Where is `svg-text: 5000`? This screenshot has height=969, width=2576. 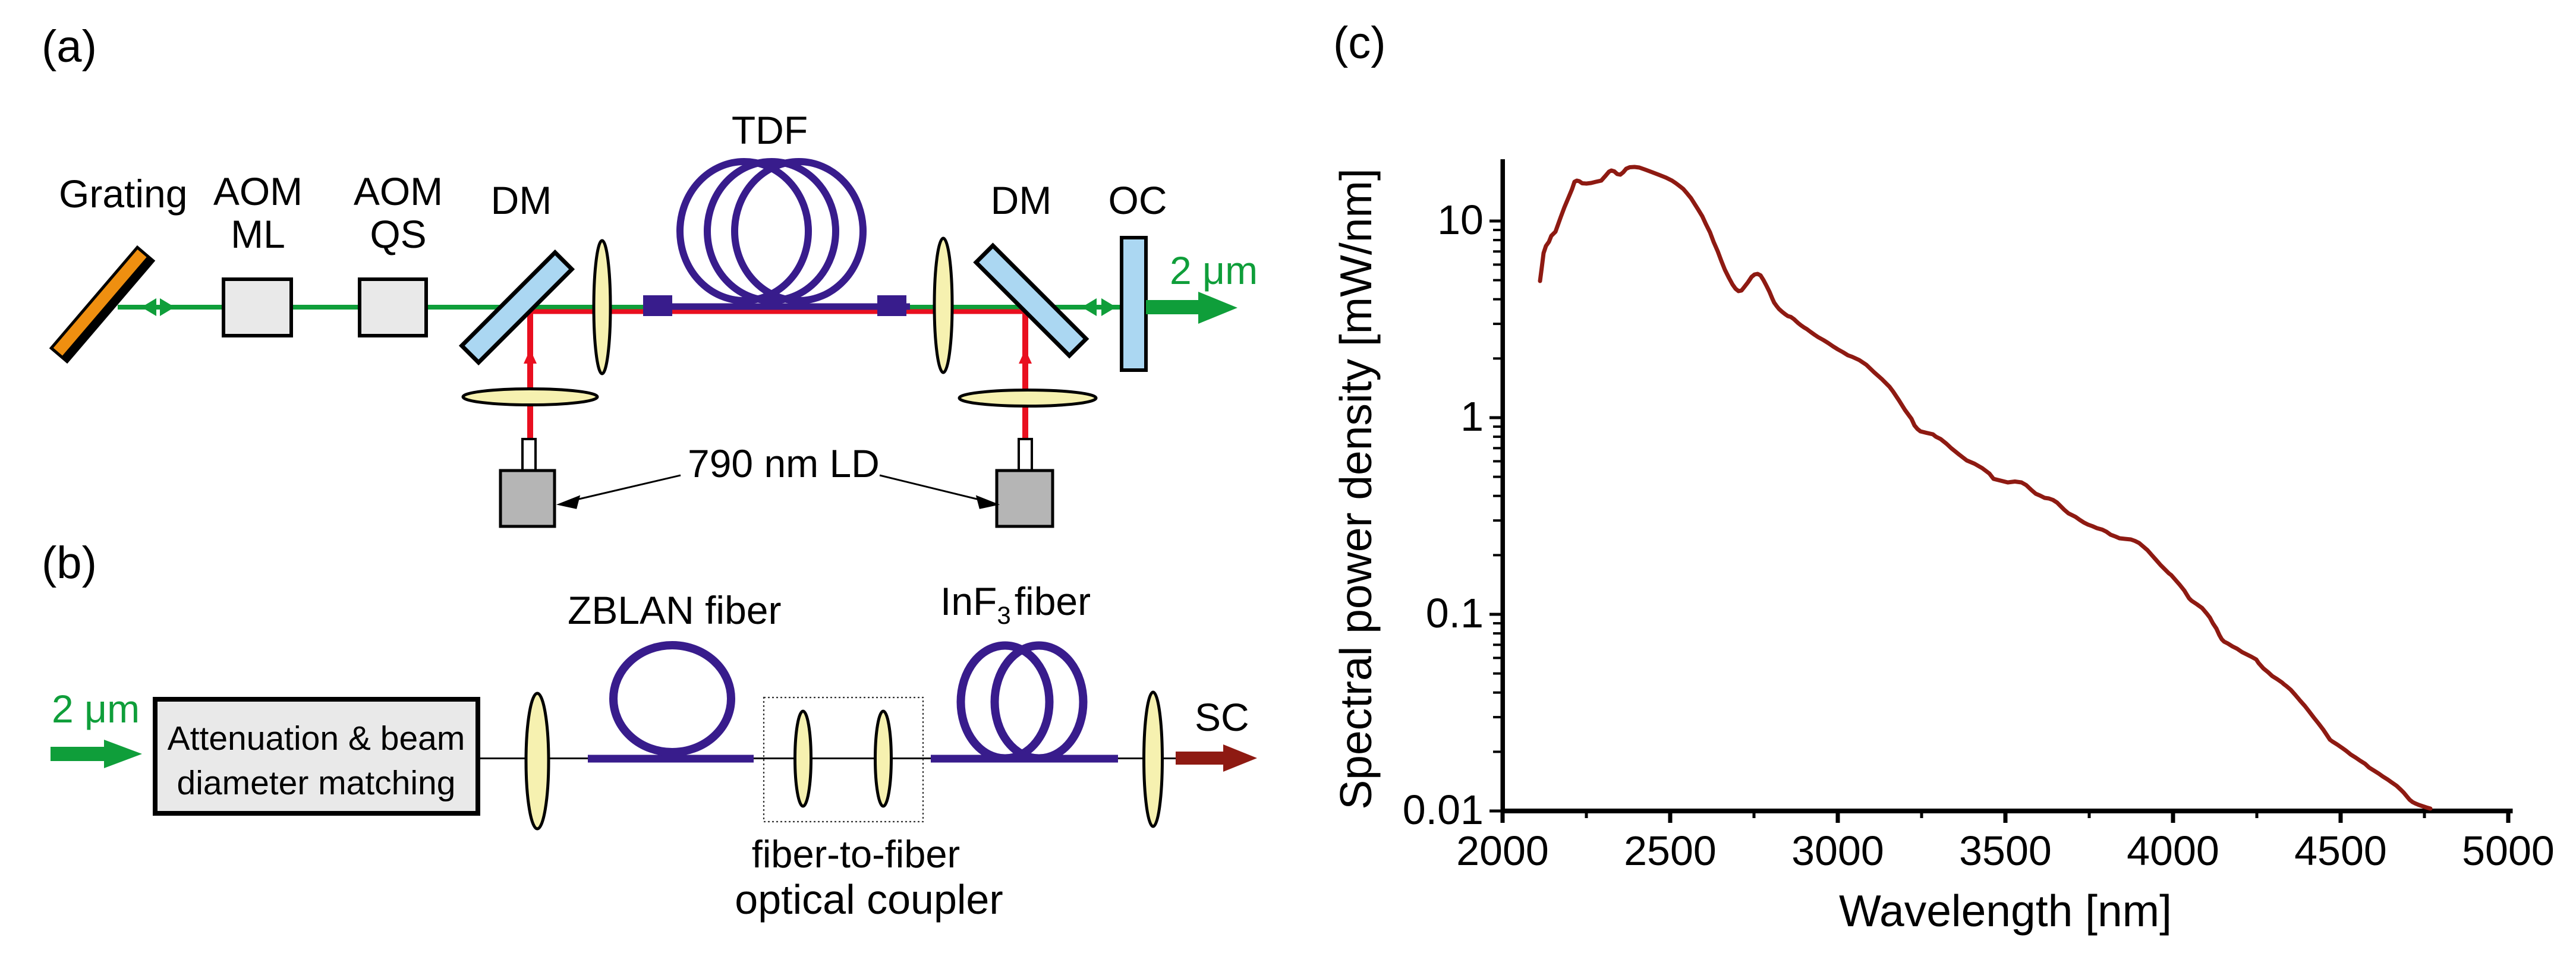
svg-text: 5000 is located at coordinates (2509, 851).